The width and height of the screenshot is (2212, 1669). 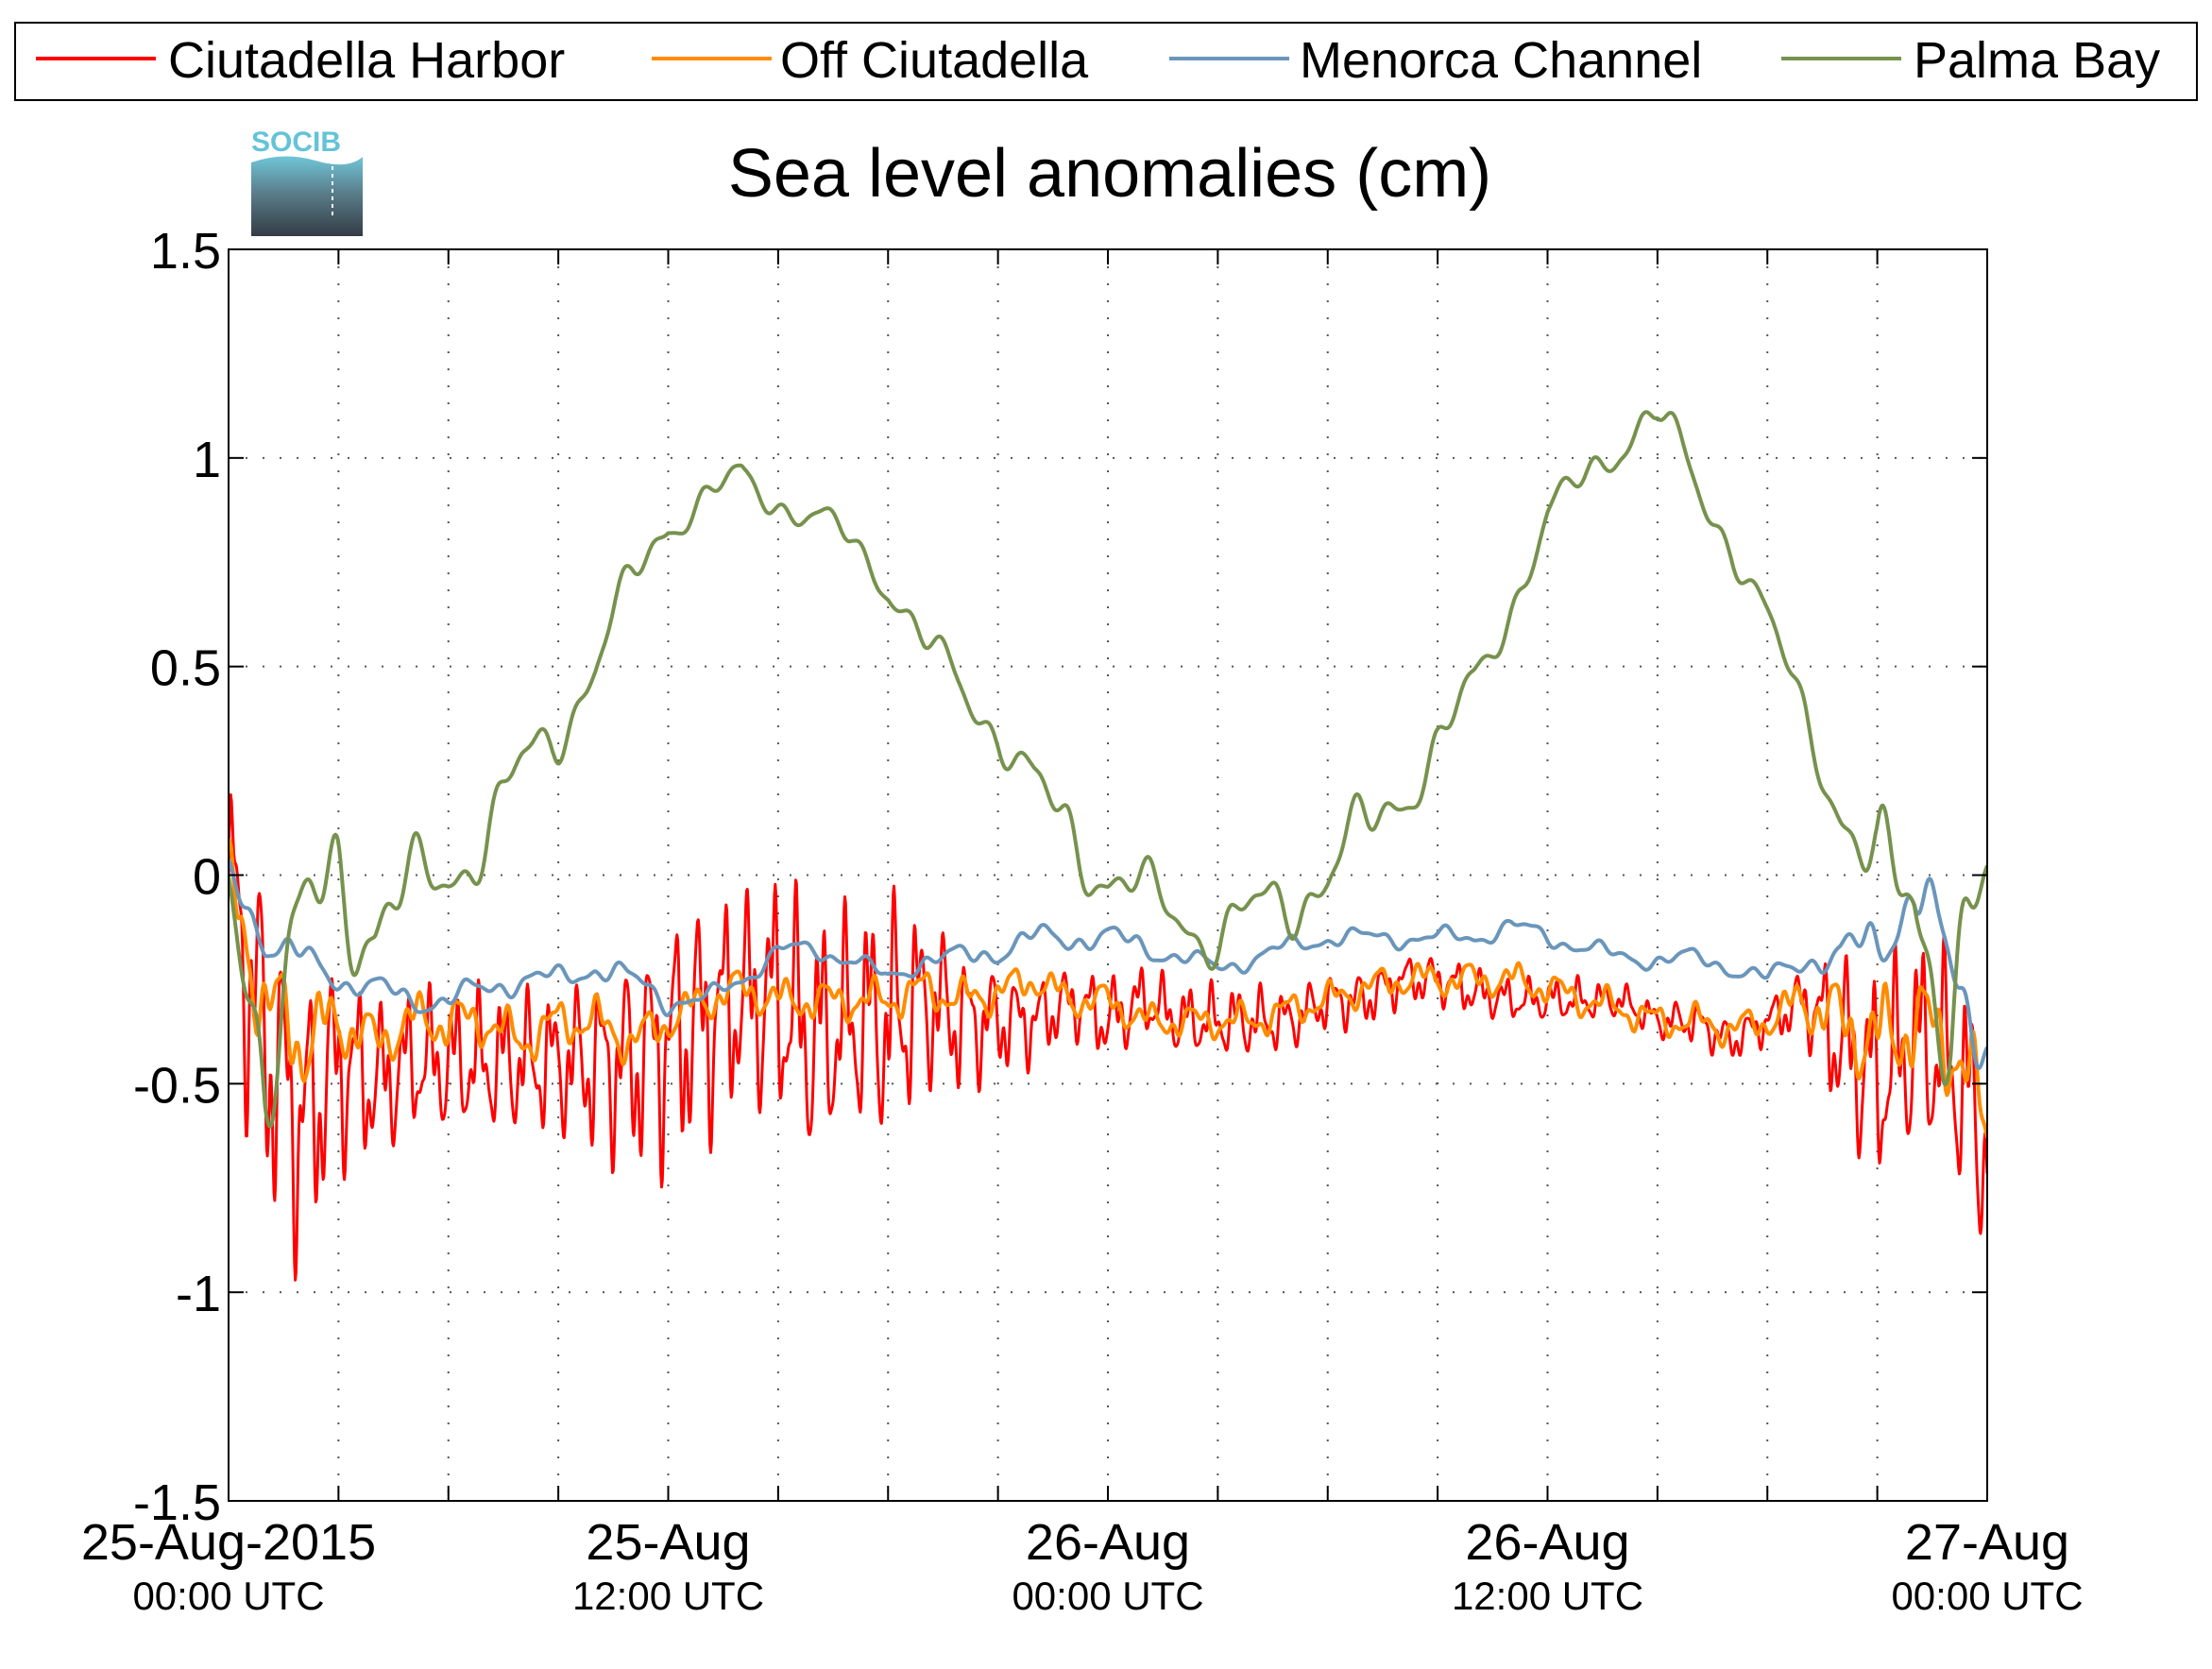 I want to click on y-tick-label: 1.5, so click(x=185, y=252).